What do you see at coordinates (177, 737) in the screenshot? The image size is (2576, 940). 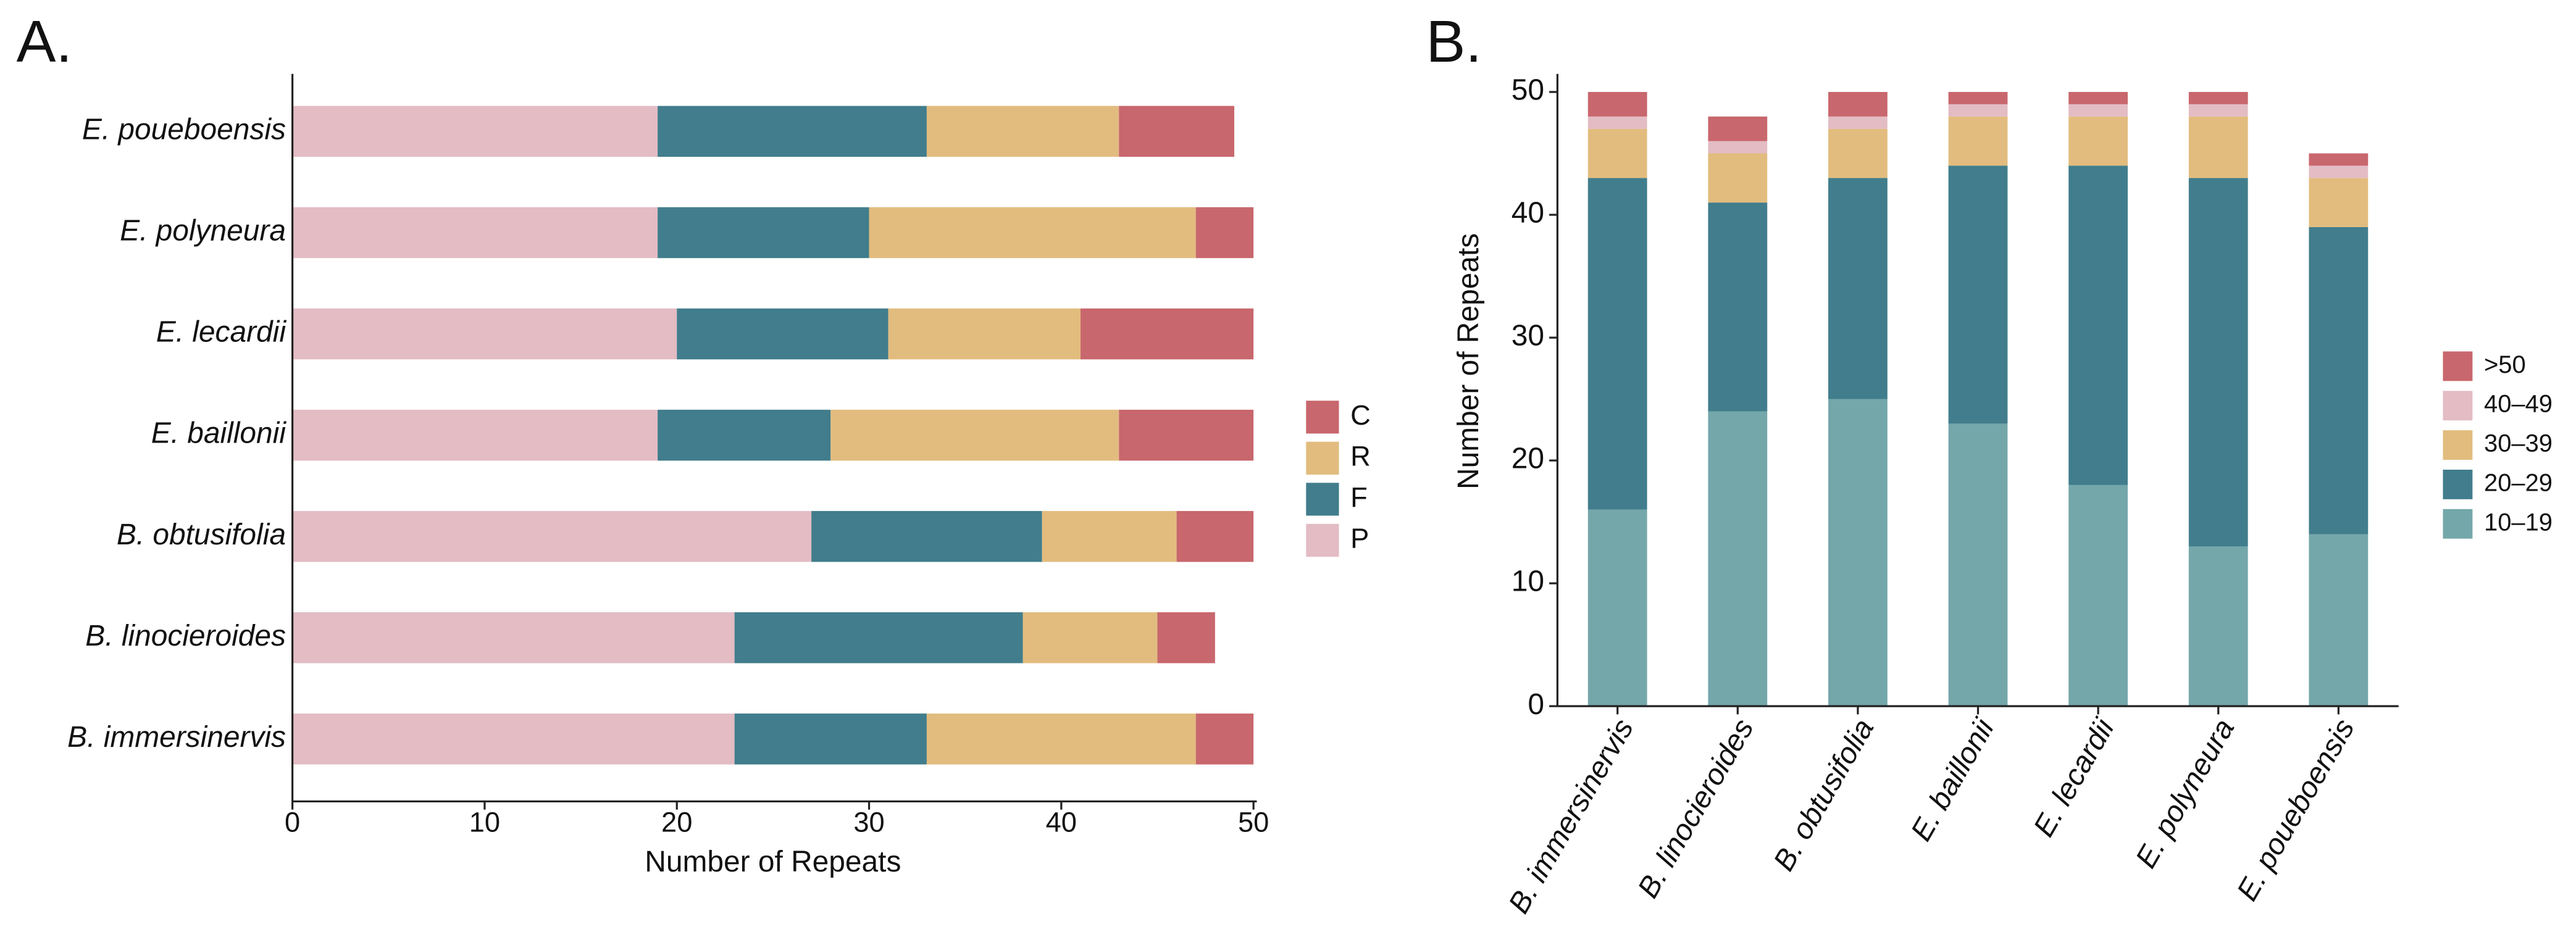 I see `y-tick-label: B. immersinervis` at bounding box center [177, 737].